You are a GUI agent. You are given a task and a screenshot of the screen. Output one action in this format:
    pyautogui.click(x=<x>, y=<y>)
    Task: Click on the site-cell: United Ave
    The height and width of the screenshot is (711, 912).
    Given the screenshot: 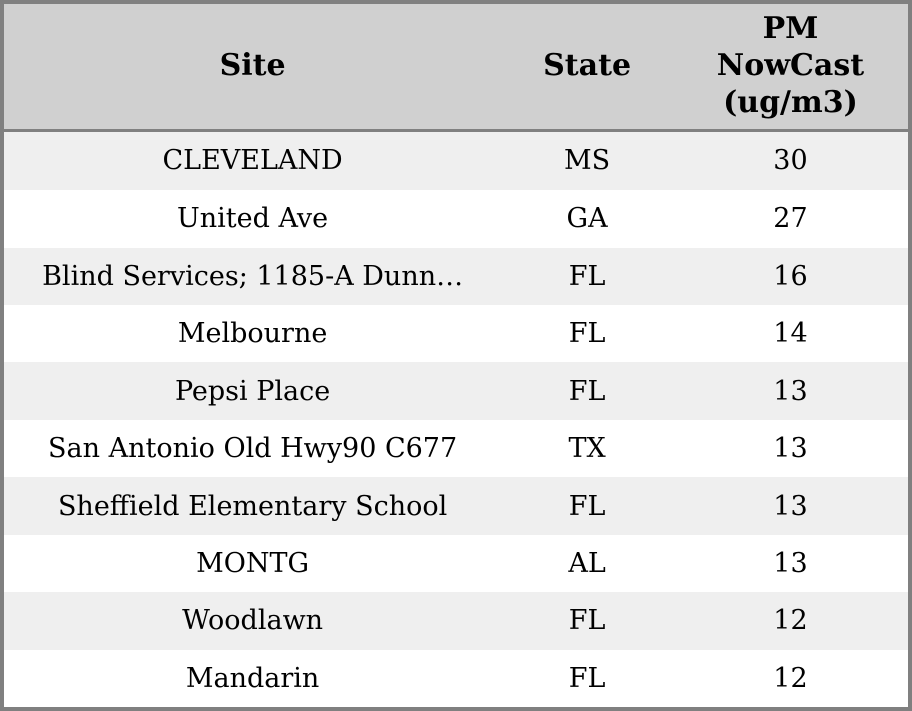 What is the action you would take?
    pyautogui.click(x=253, y=219)
    